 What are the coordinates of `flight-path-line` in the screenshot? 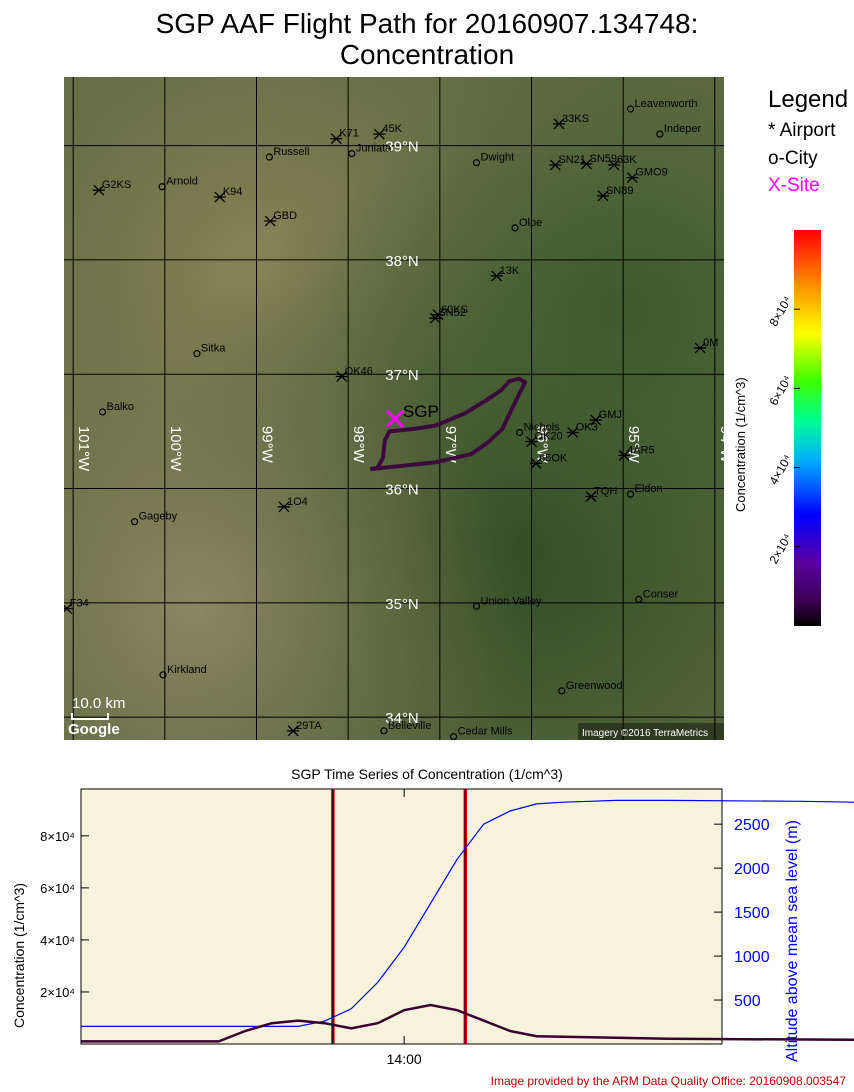 It's located at (448, 424).